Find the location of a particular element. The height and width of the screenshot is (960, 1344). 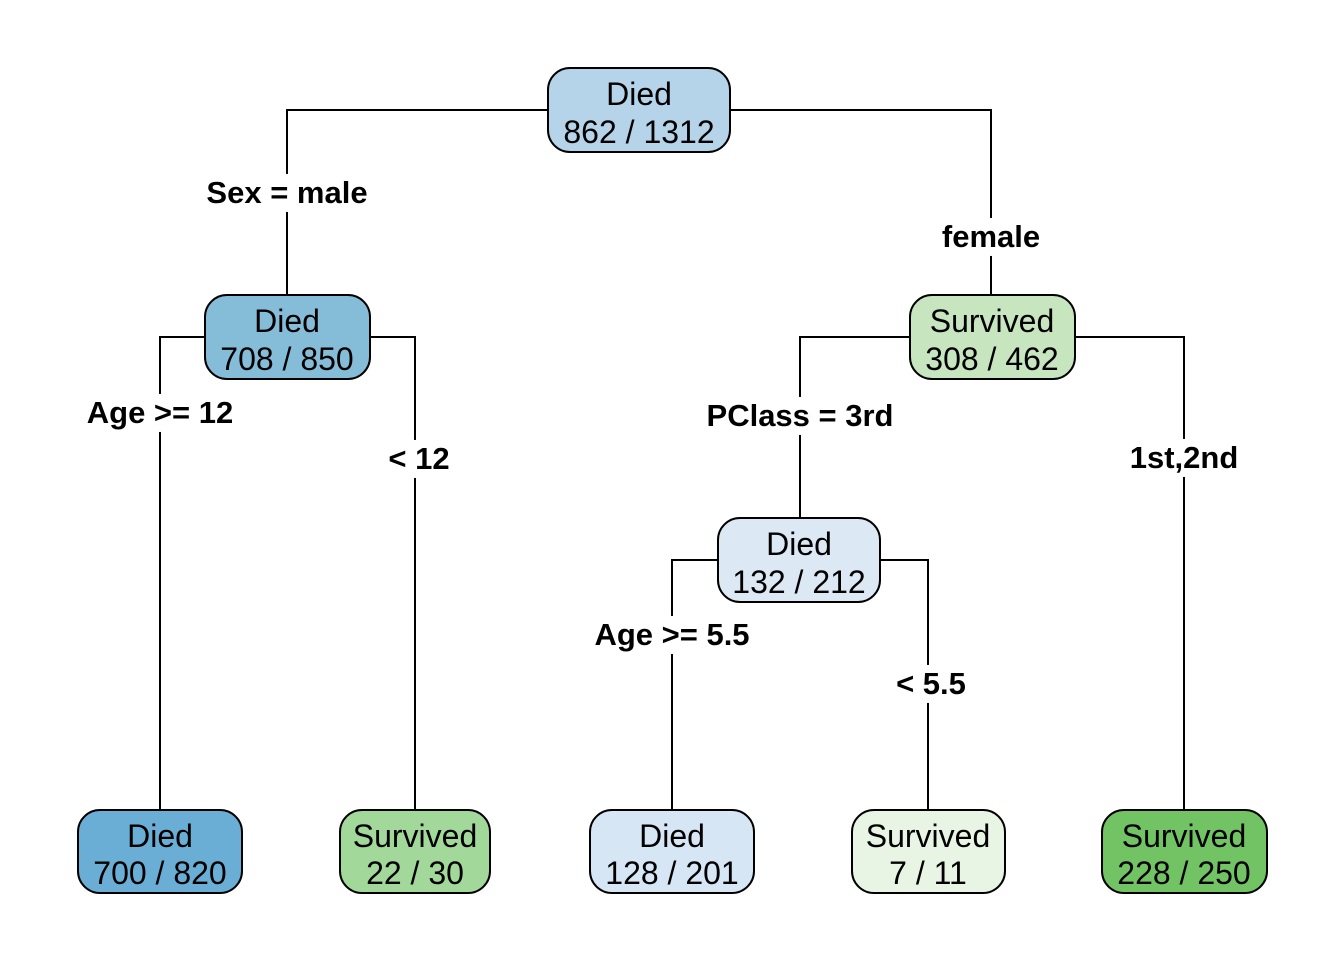

tree-node-sex-male: Died 708 / 850 is located at coordinates (287, 337).